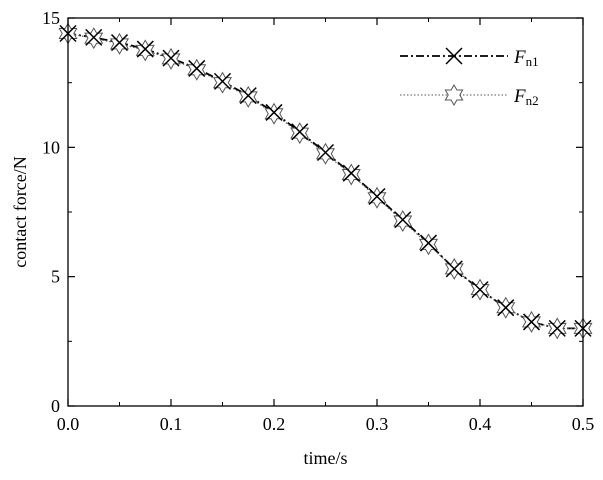  I want to click on x-tick-label: 0.5, so click(583, 424).